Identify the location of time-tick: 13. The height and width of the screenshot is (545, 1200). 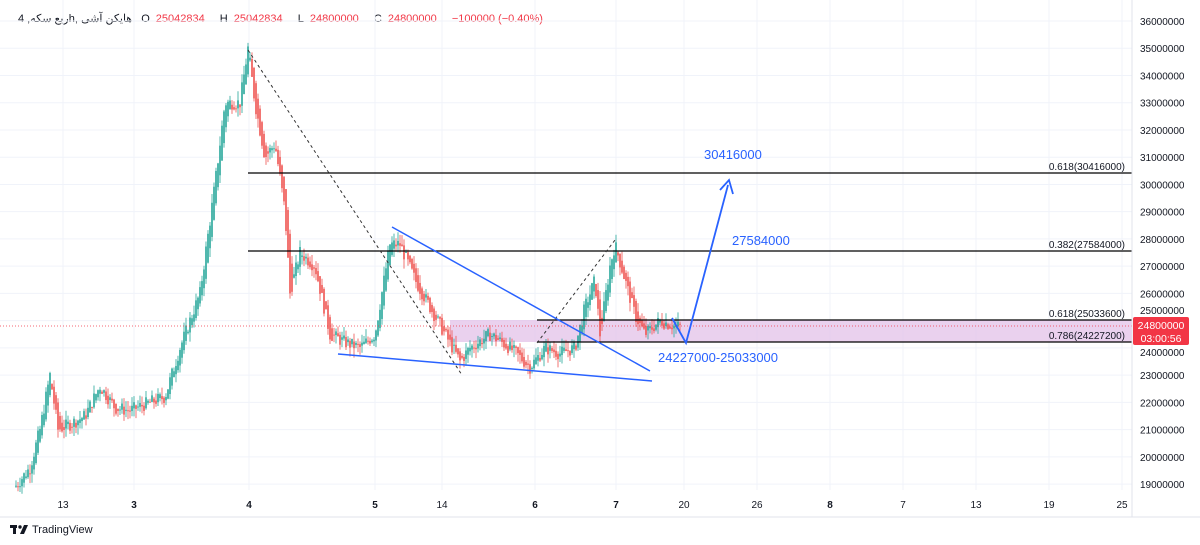
(976, 505).